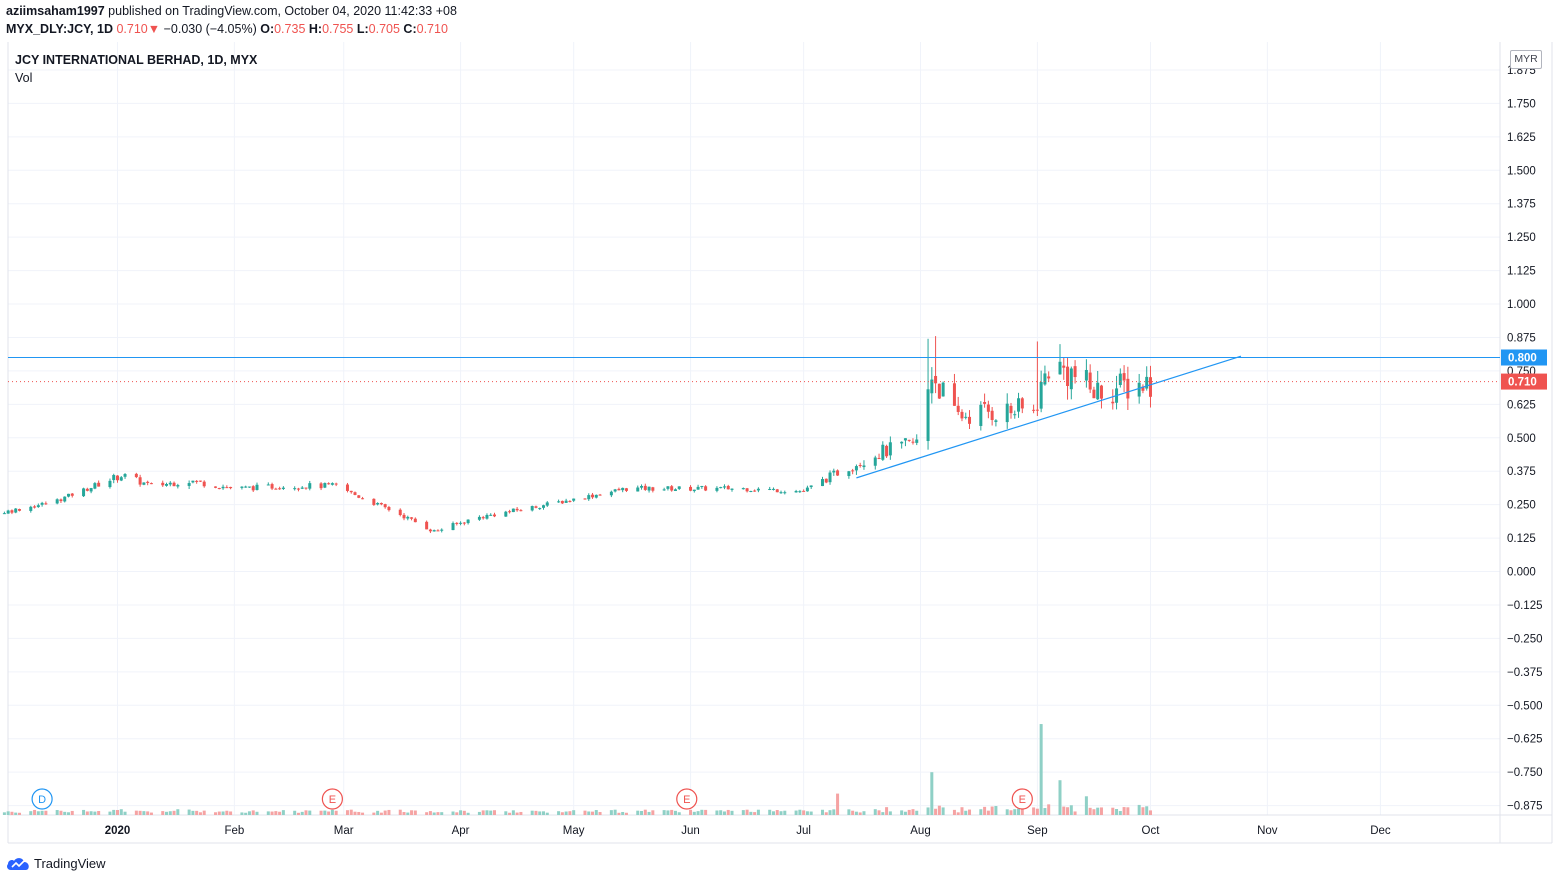  I want to click on last-price: 0.710, so click(132, 29).